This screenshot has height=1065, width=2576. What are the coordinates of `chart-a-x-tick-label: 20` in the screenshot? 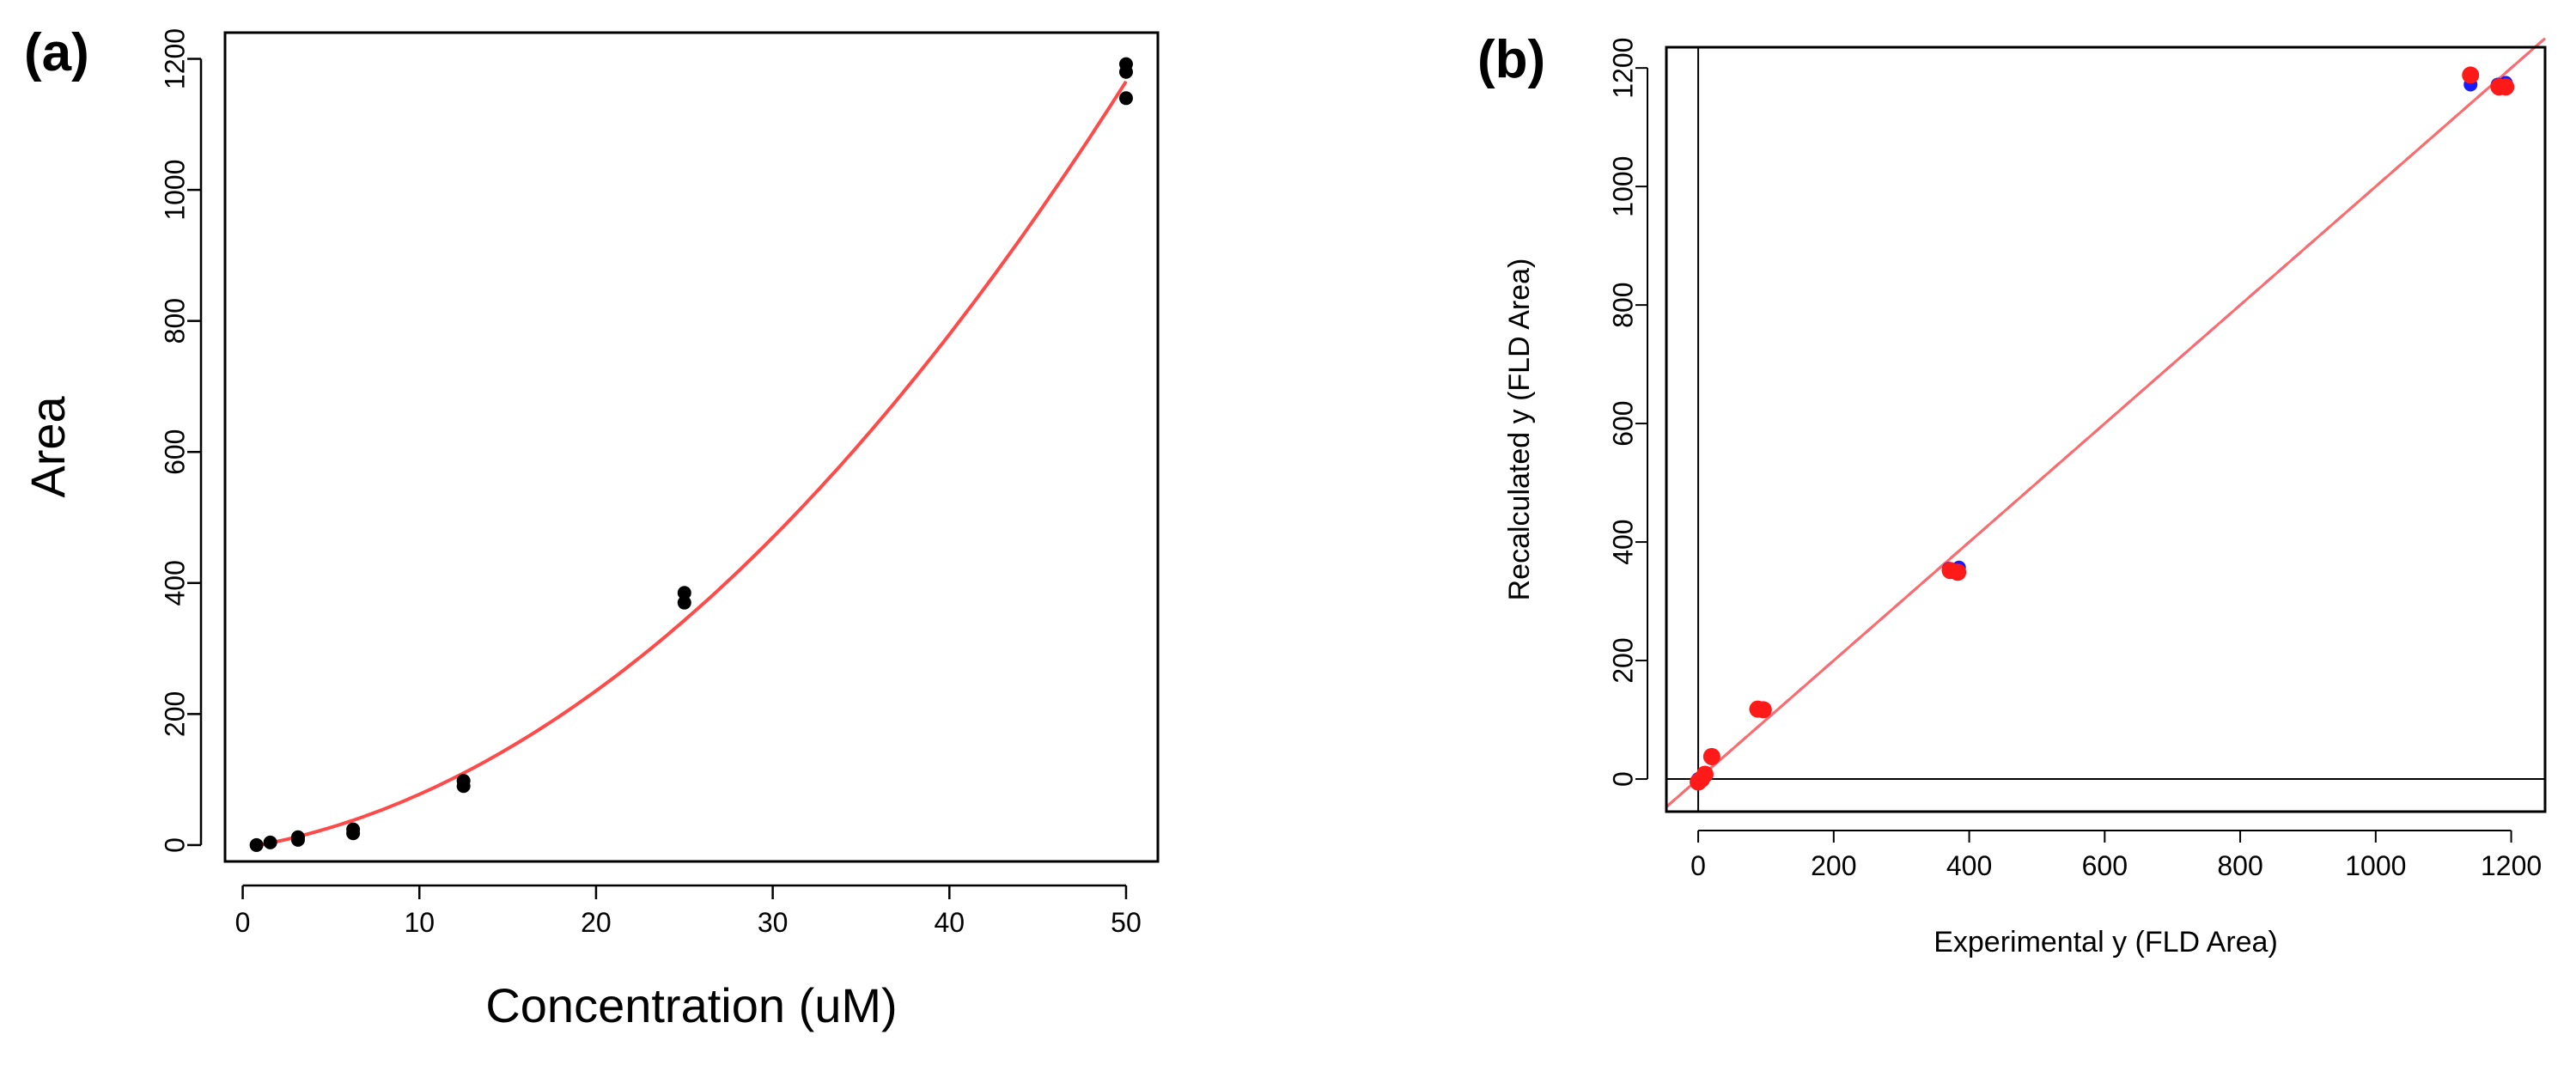 It's located at (596, 922).